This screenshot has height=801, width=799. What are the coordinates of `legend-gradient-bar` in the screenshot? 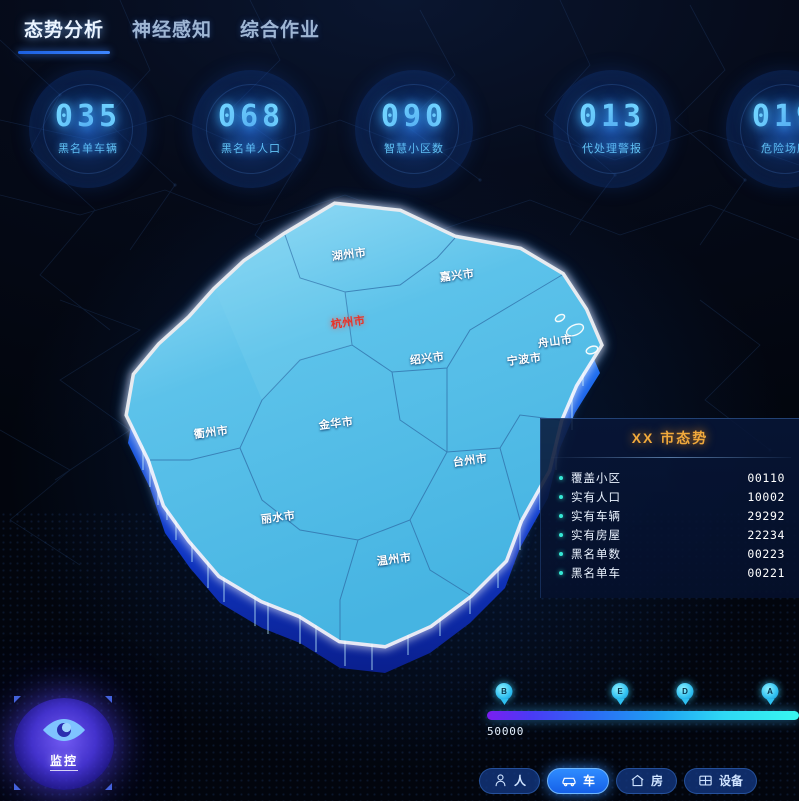 It's located at (643, 715).